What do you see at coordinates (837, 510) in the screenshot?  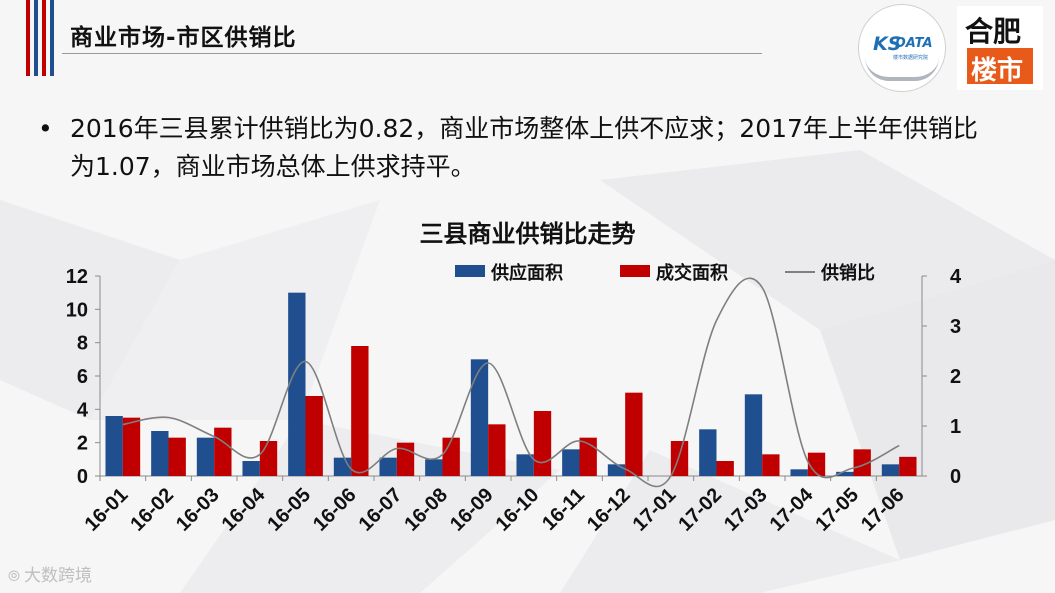 I see `x-tick-label: 17-05` at bounding box center [837, 510].